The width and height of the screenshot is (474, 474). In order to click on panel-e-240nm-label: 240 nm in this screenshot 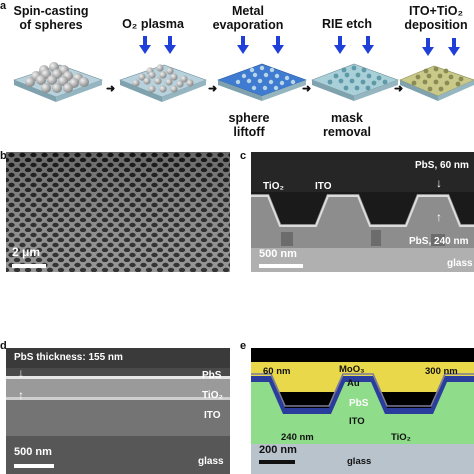, I will do `click(297, 437)`.